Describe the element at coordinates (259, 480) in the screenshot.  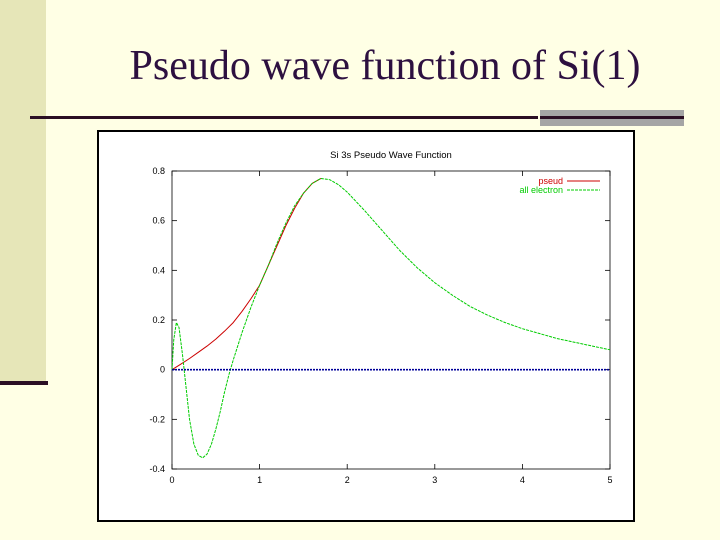
I see `x-tick-label: 1` at that location.